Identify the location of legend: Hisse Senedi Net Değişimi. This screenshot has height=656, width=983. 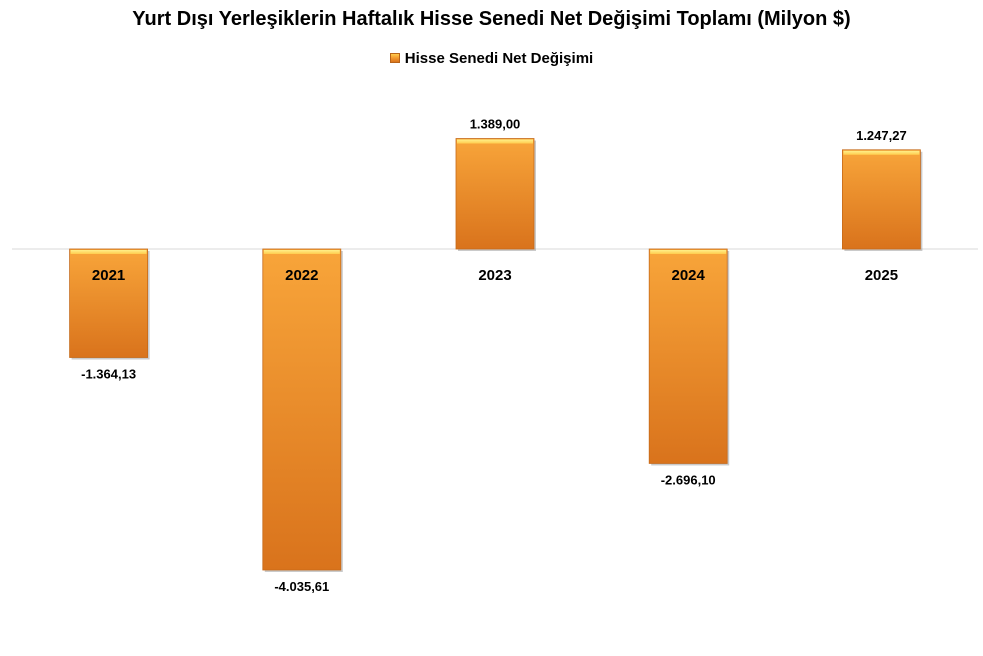
(491, 58).